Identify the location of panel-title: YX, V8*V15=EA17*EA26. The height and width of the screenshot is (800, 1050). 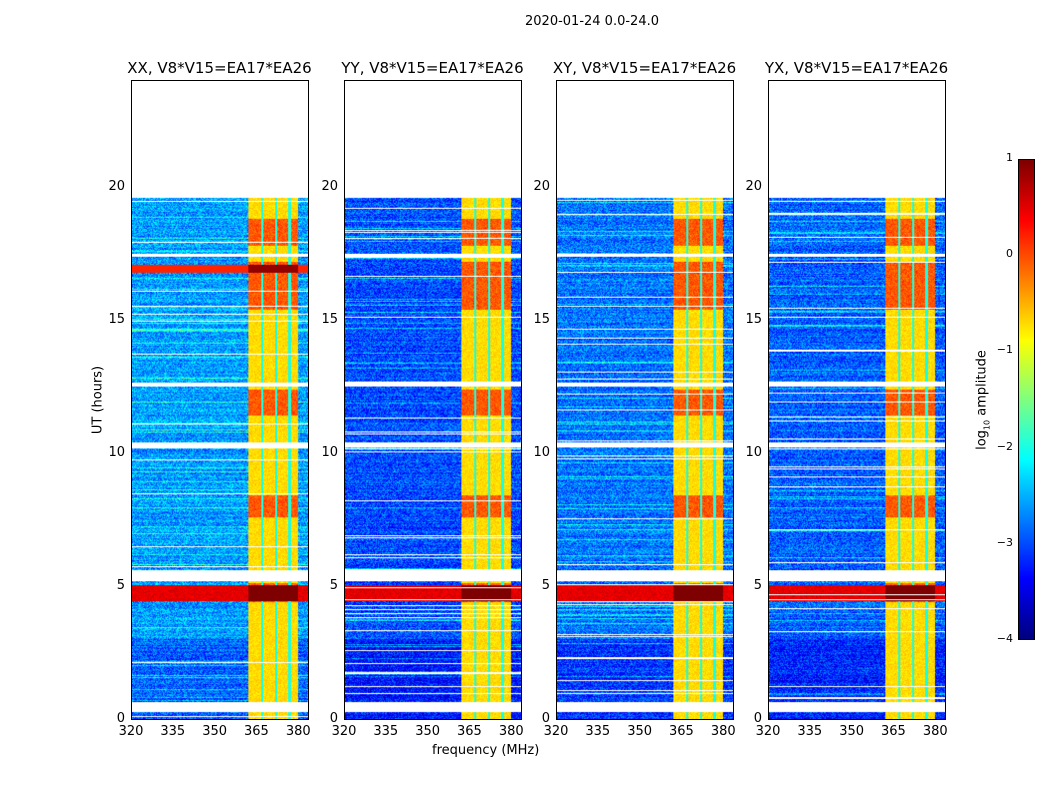
(856, 68).